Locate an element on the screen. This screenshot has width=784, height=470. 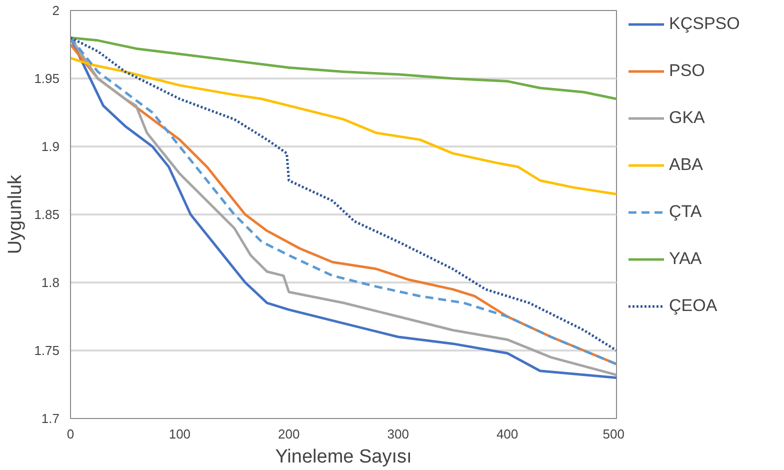
y-tick-label: 1.9 is located at coordinates (50, 146).